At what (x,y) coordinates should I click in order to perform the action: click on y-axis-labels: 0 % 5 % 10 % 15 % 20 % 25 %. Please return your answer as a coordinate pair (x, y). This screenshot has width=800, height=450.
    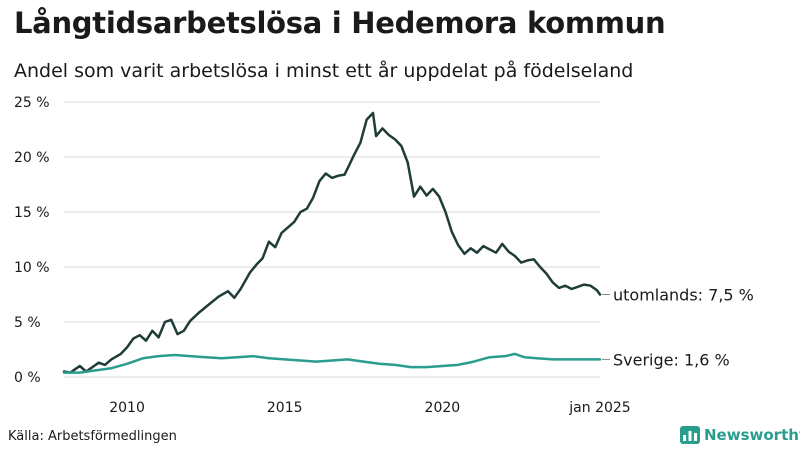
    Looking at the image, I should click on (32, 240).